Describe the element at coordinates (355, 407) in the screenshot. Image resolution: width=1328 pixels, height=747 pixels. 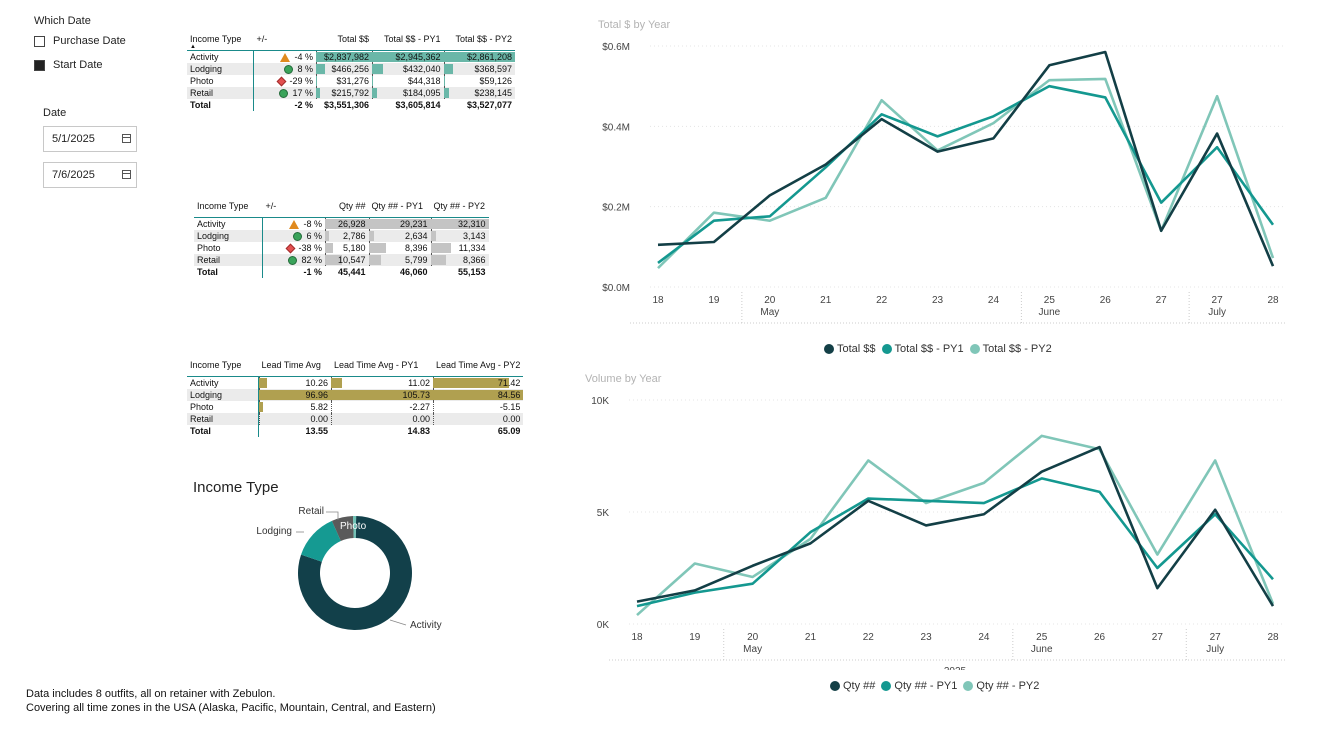
I see `table-row: Photo 5.82 -2.27 -5.15` at that location.